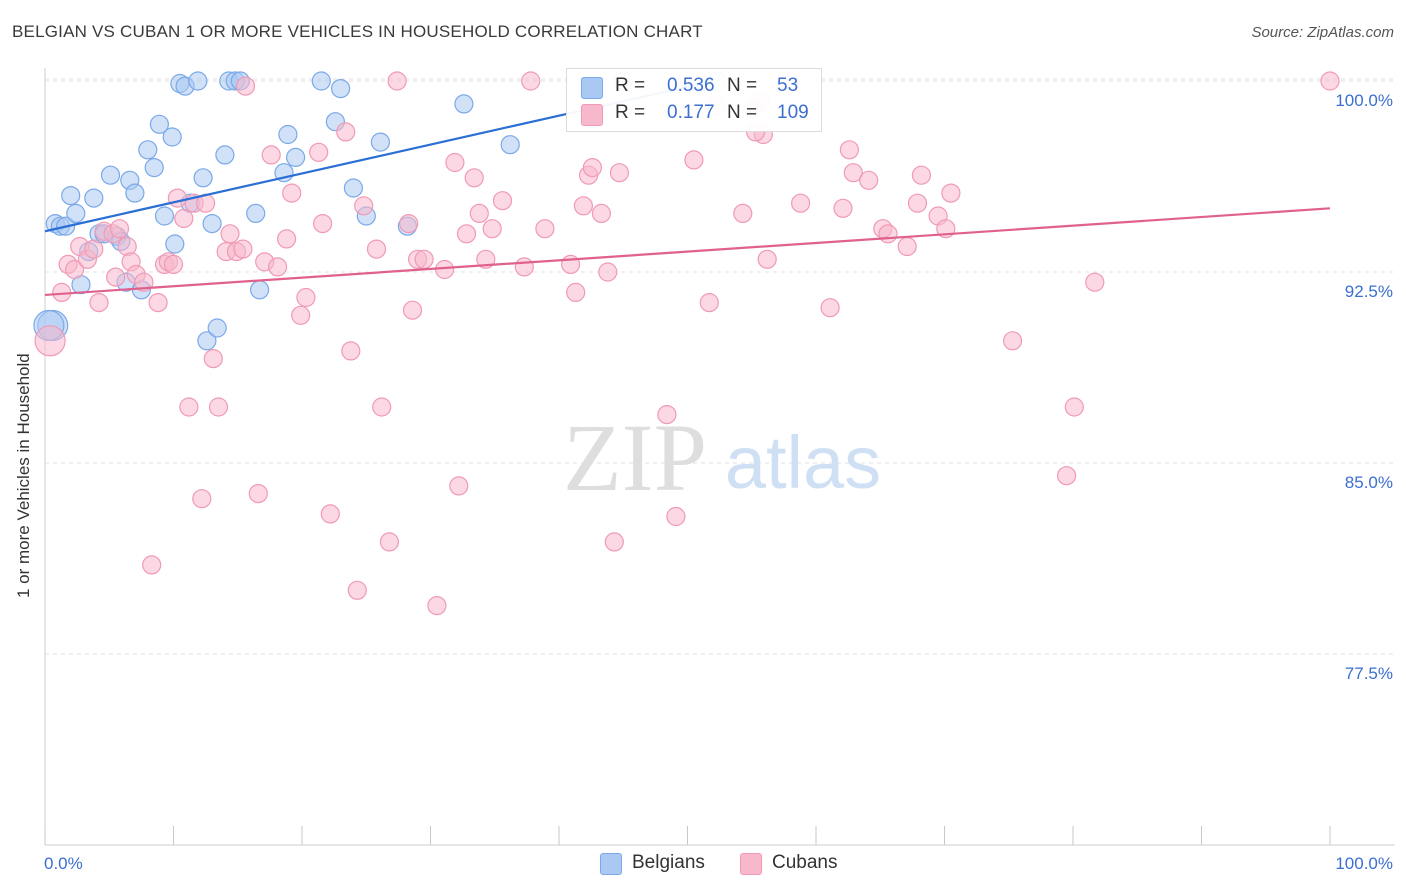  What do you see at coordinates (635, 457) in the screenshot?
I see `watermark-zip: ZIP` at bounding box center [635, 457].